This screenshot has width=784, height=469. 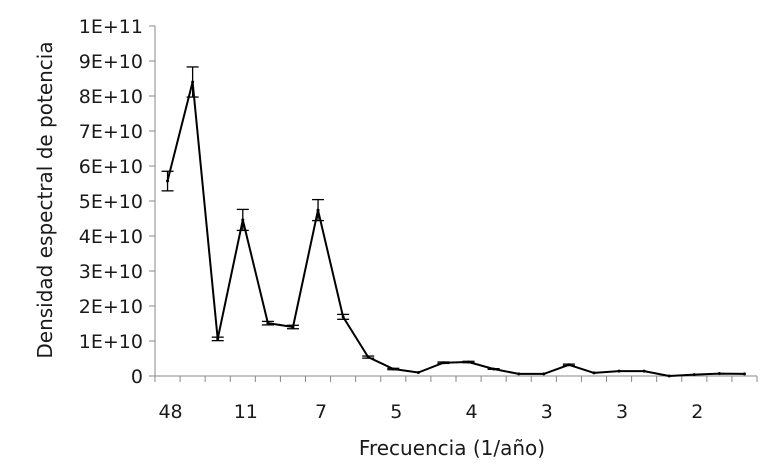 I want to click on y-axis-label: Densidad espectral de potencia, so click(x=45, y=199).